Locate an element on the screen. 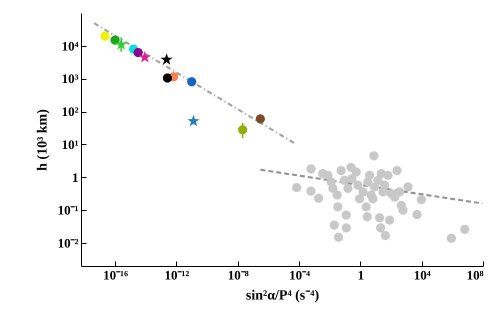  y-tick-label: 10³ is located at coordinates (70, 78).